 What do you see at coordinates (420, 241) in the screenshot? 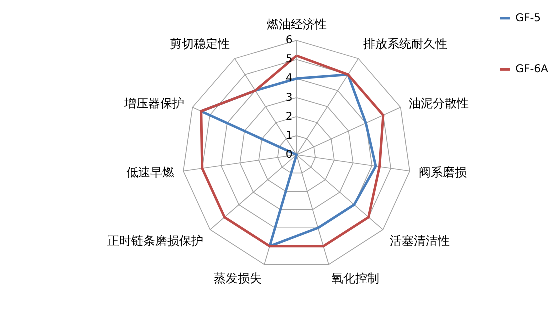
I see `spoke-label: 活塞清洁性` at bounding box center [420, 241].